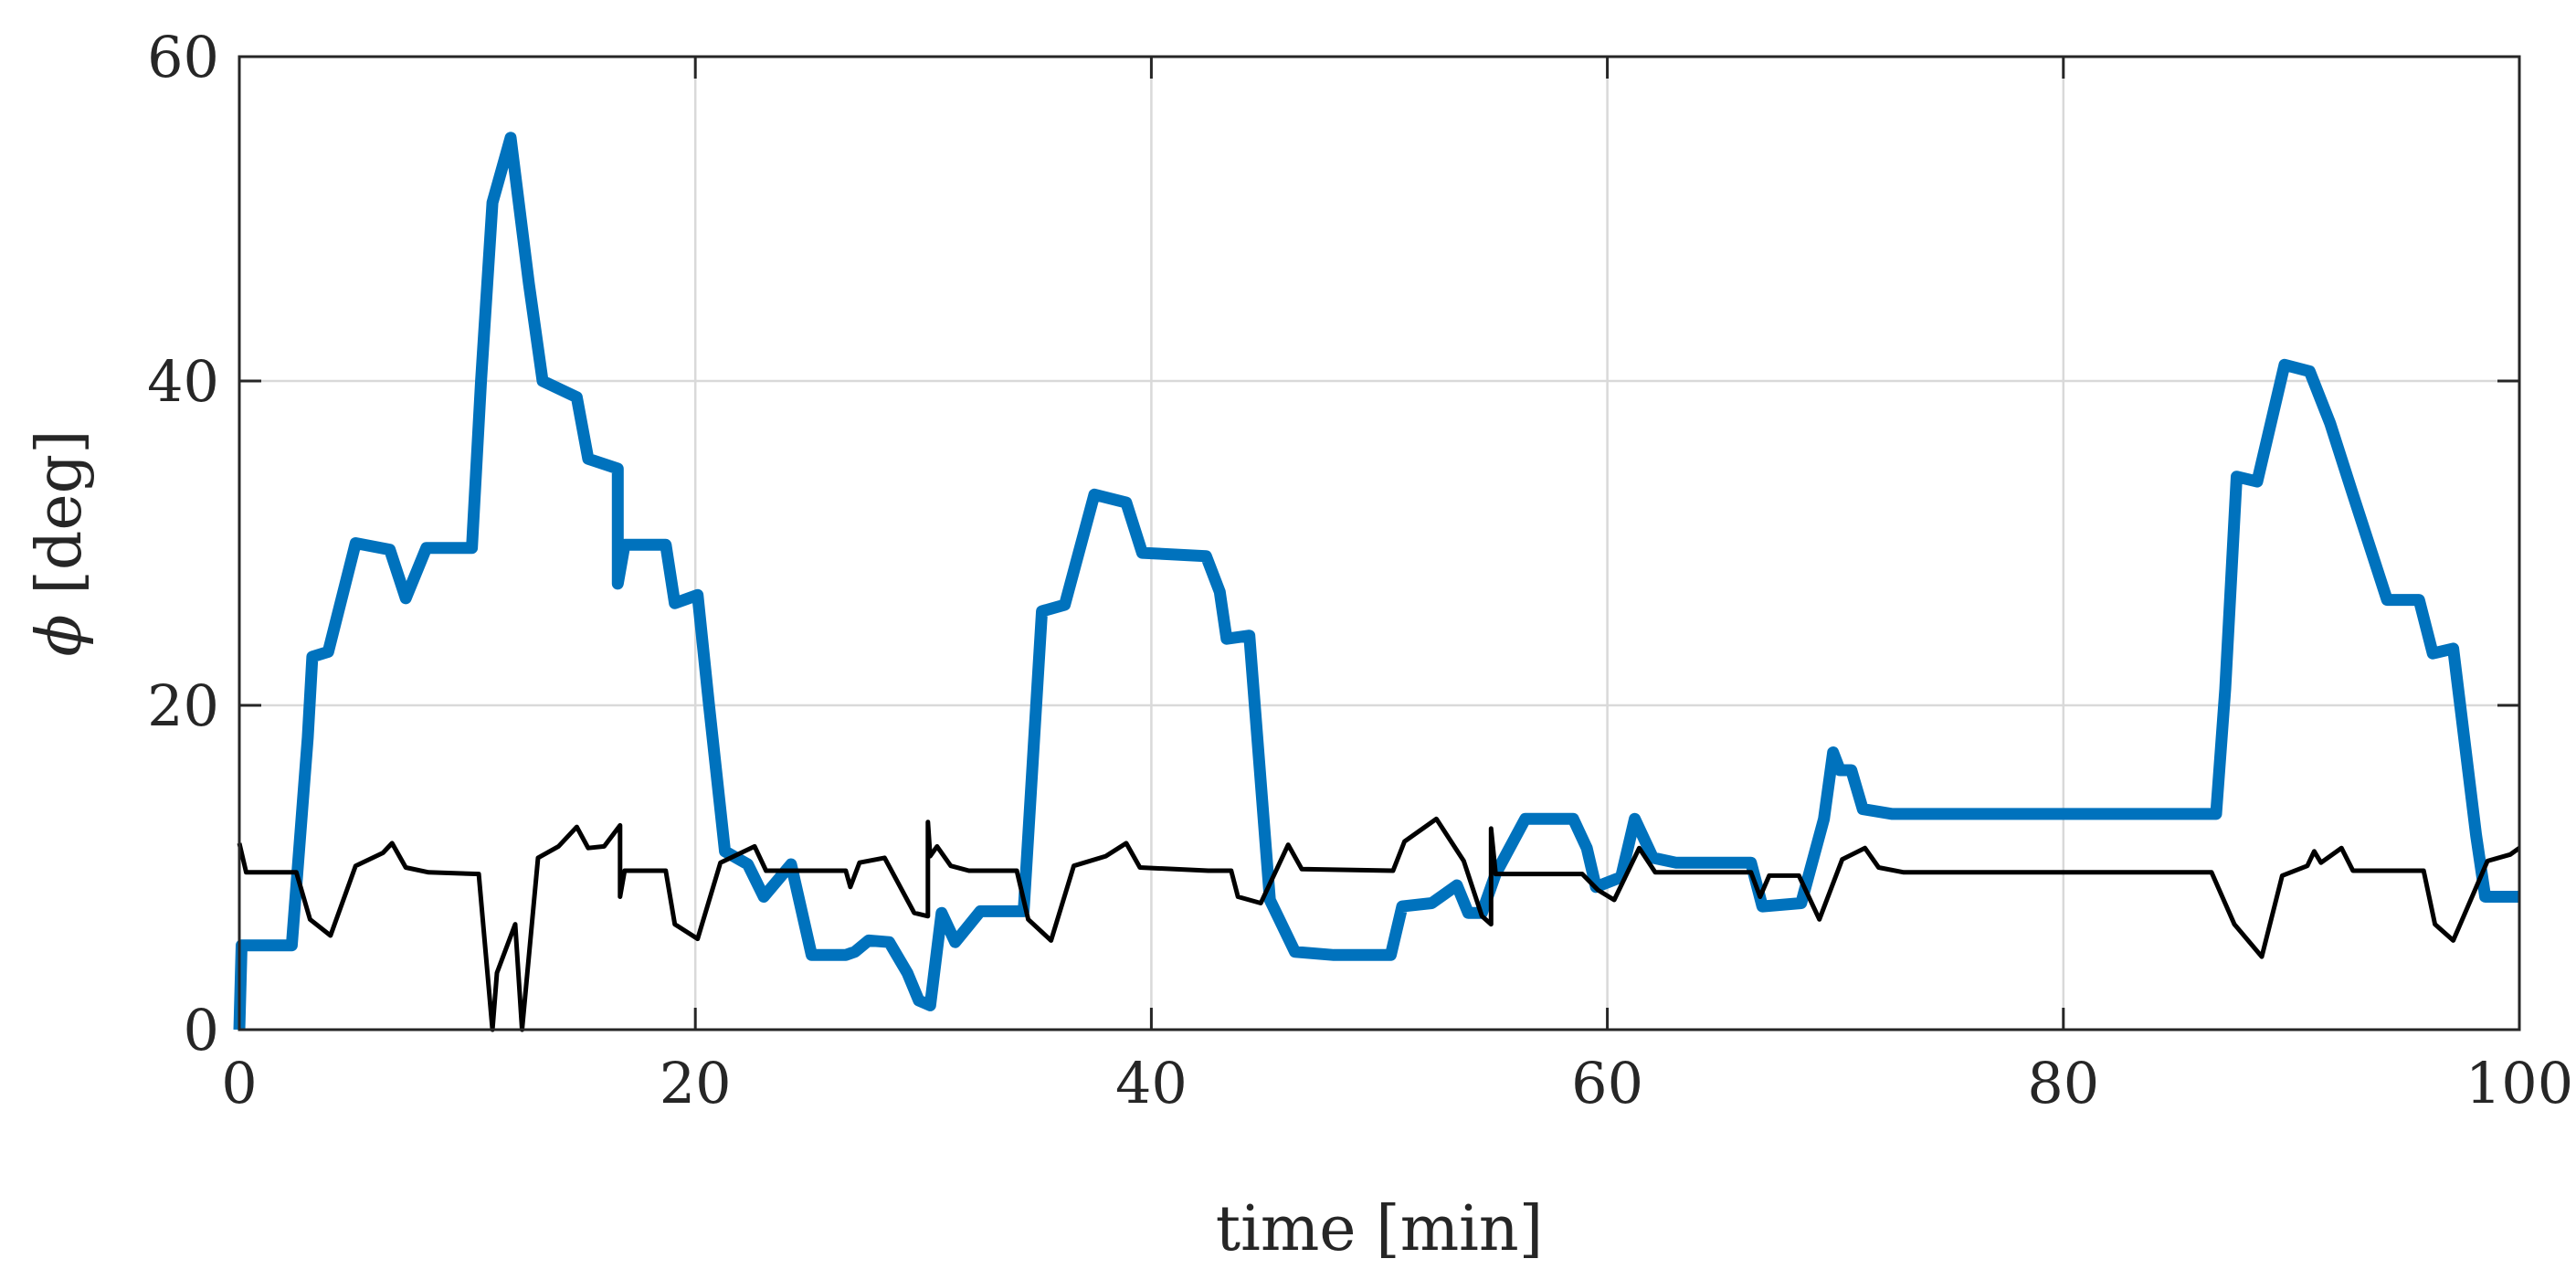  Describe the element at coordinates (201, 1030) in the screenshot. I see `y-tick-label: 0` at that location.